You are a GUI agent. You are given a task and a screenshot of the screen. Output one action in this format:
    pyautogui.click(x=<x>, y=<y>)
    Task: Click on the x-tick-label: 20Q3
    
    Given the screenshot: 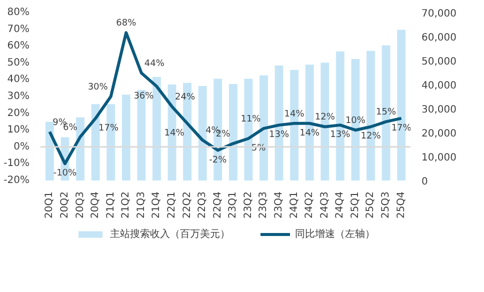 What is the action you would take?
    pyautogui.click(x=80, y=204)
    